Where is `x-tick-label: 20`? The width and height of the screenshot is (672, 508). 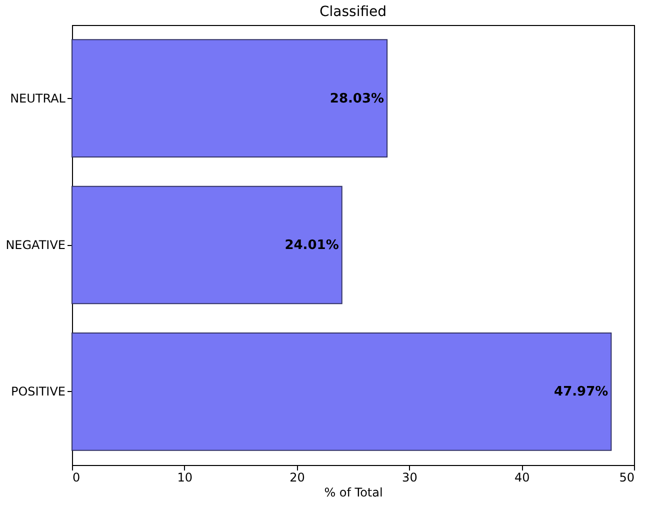
x-tick-label: 20 is located at coordinates (297, 477).